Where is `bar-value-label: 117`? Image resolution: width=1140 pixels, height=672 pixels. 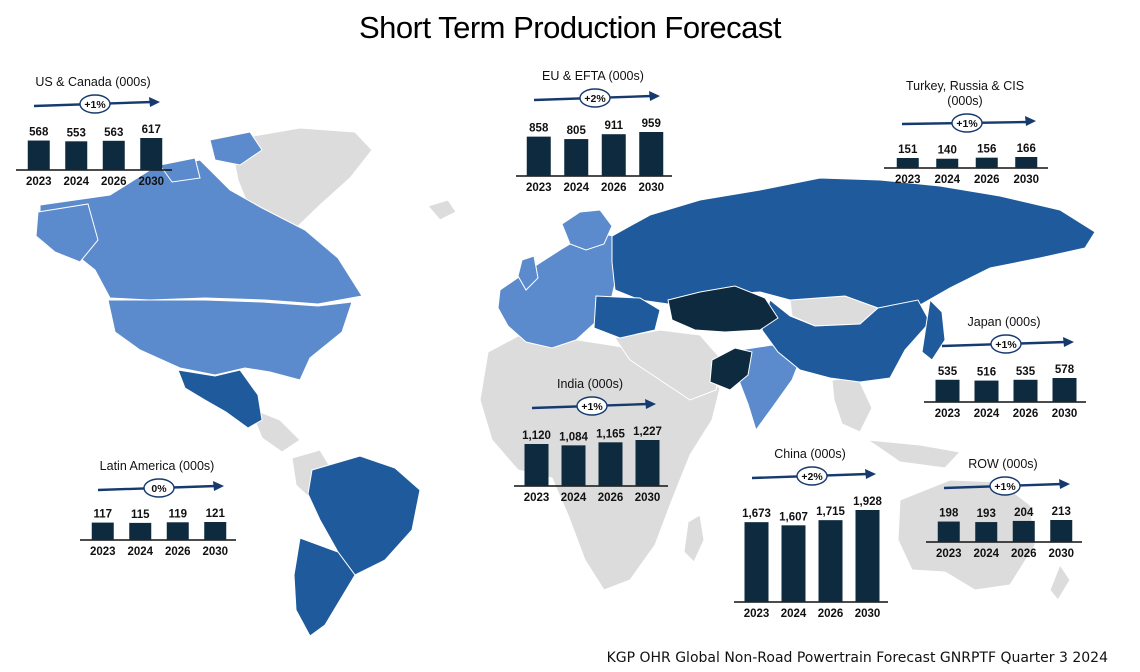
bar-value-label: 117 is located at coordinates (102, 515).